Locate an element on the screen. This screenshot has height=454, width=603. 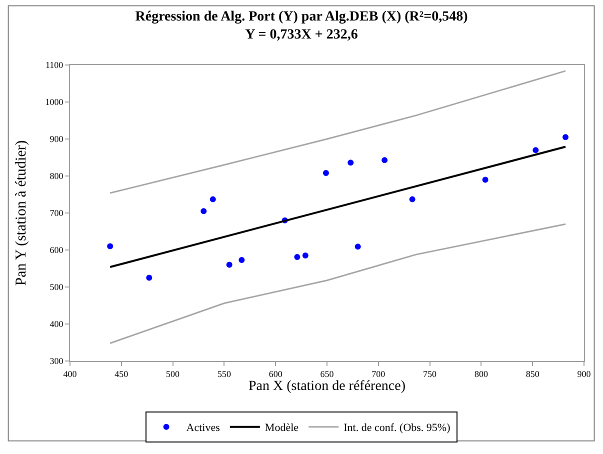
x-tick-label: 600 is located at coordinates (275, 373).